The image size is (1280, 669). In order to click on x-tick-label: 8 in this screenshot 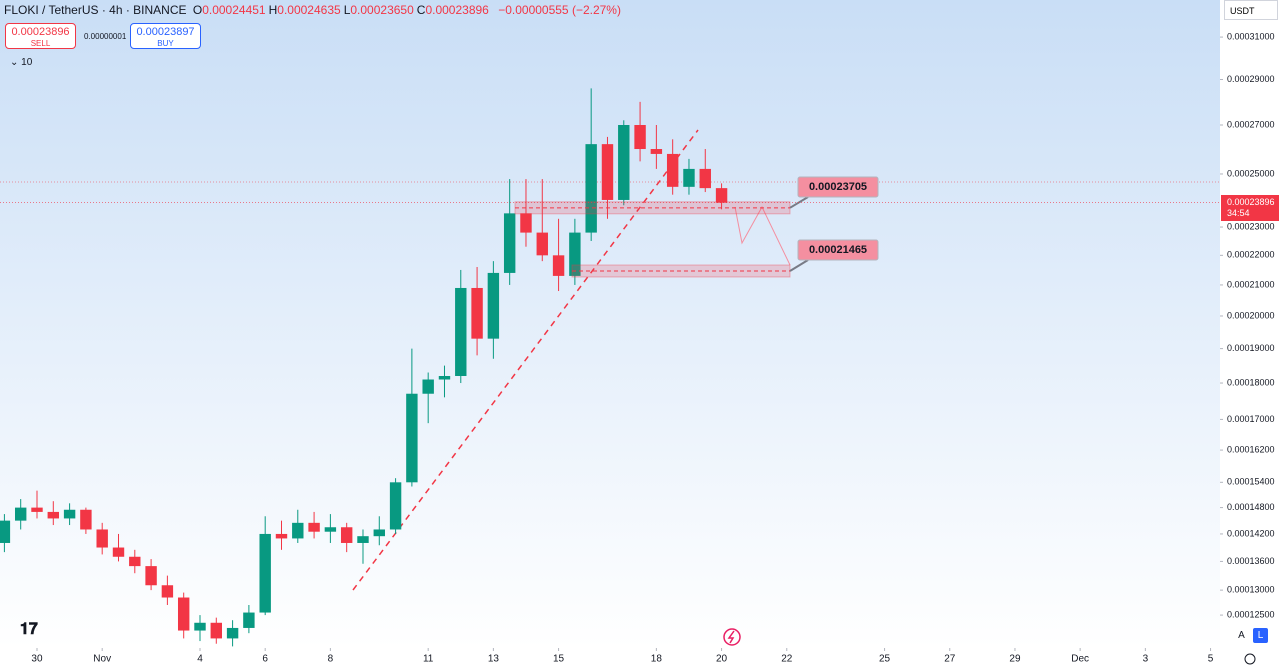, I will do `click(331, 659)`.